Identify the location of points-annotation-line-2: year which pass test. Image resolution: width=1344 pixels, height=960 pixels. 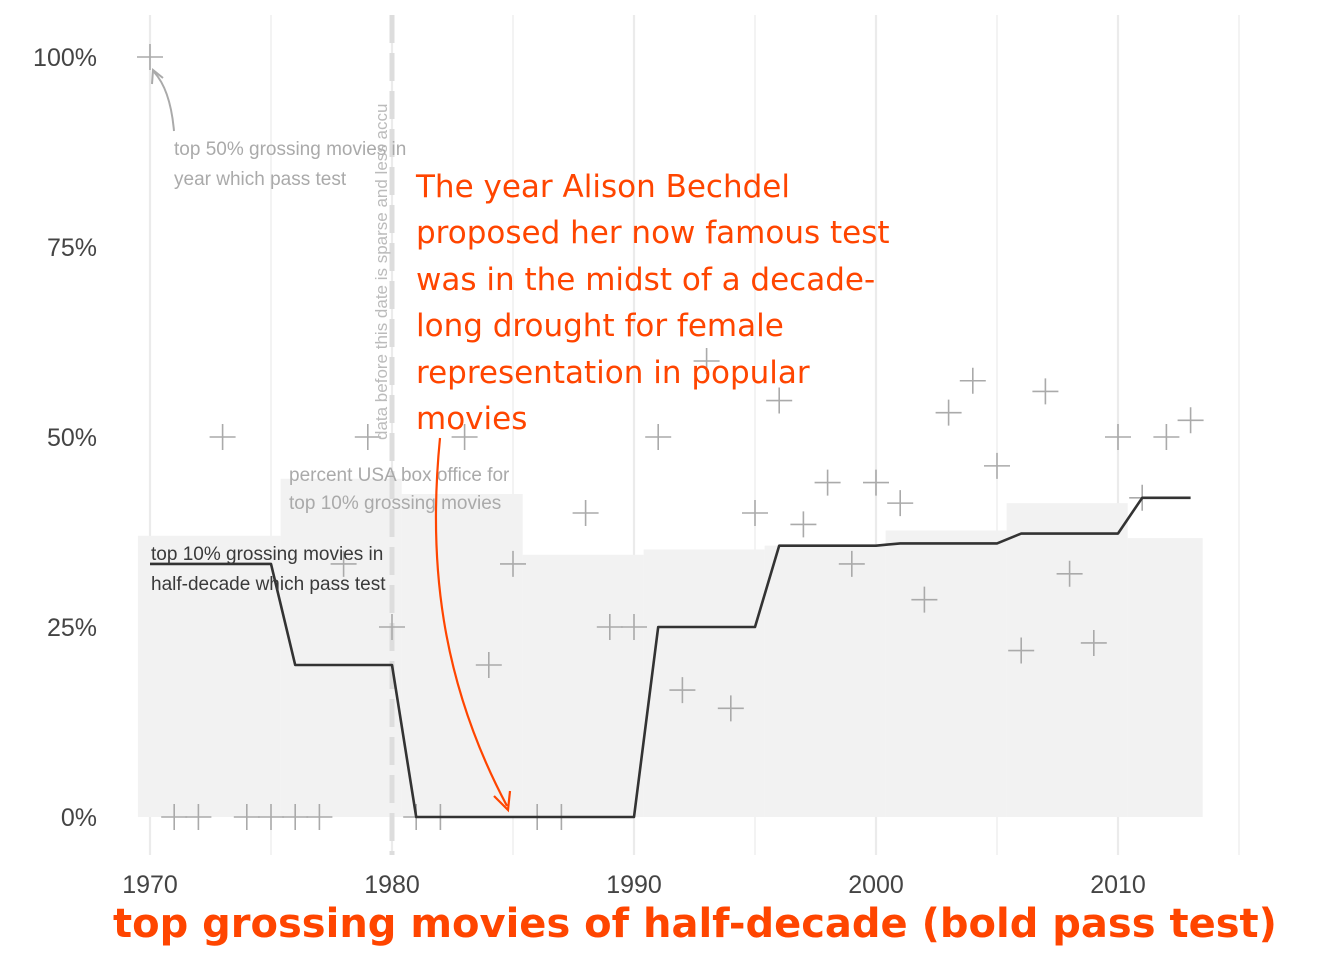
(260, 179).